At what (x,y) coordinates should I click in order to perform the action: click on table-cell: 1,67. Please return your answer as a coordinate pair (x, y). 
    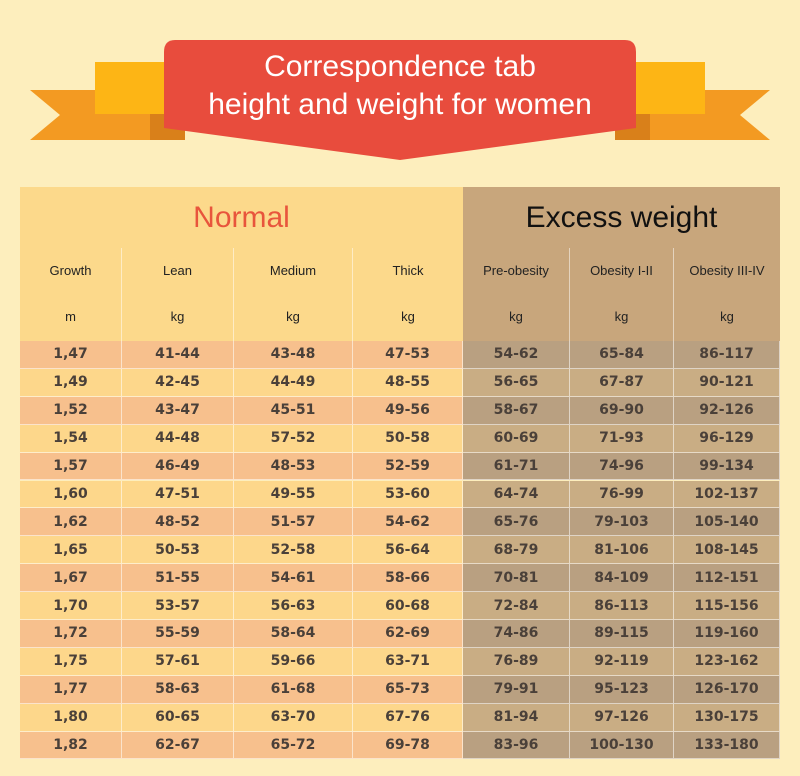
    Looking at the image, I should click on (71, 578).